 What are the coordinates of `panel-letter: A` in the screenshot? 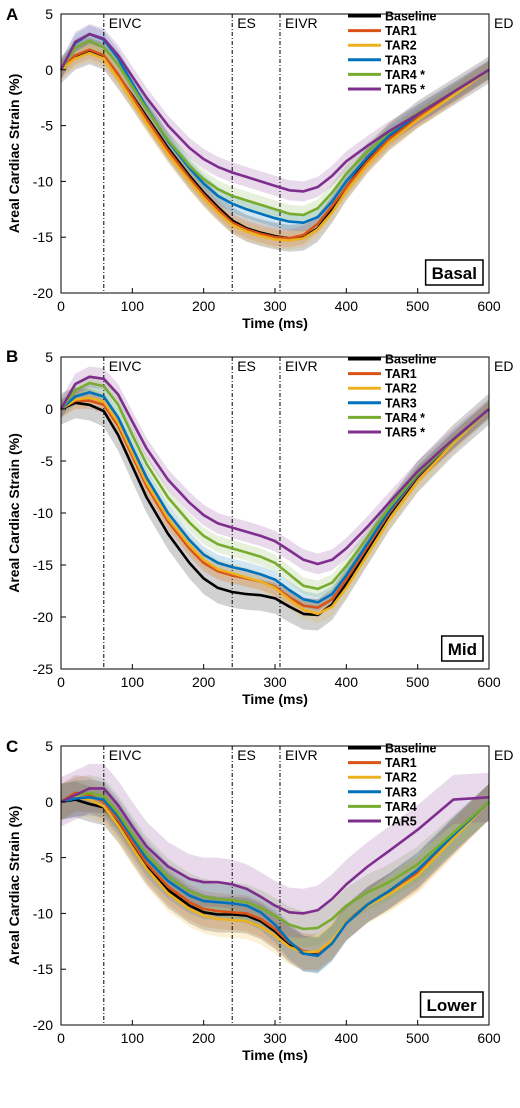 It's located at (12, 14).